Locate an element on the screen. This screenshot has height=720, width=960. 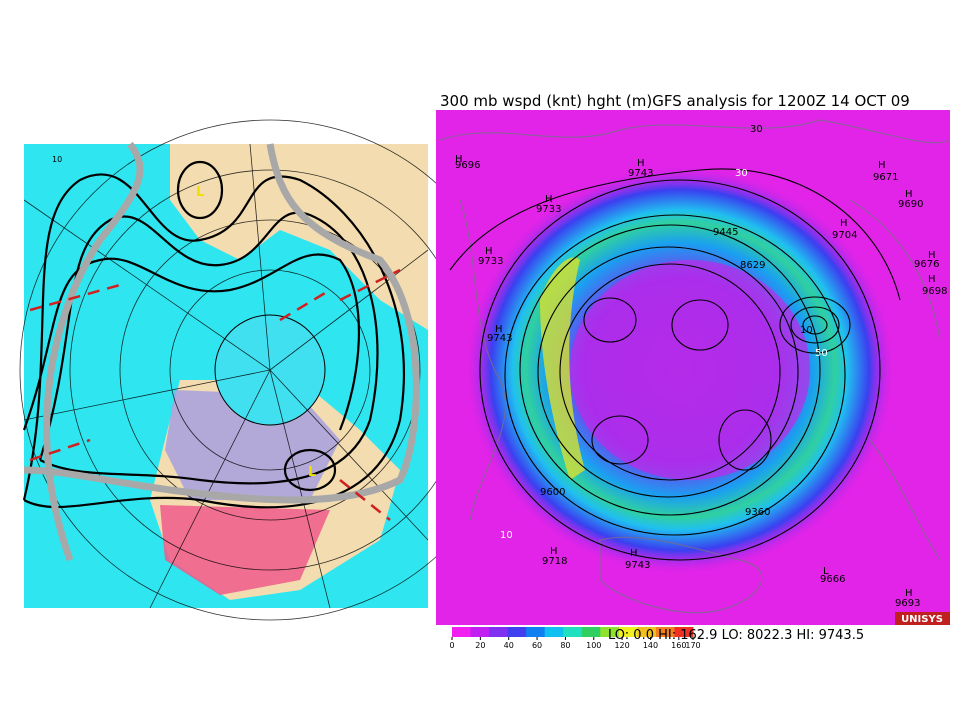
colorbar-label: 60 is located at coordinates (537, 645).